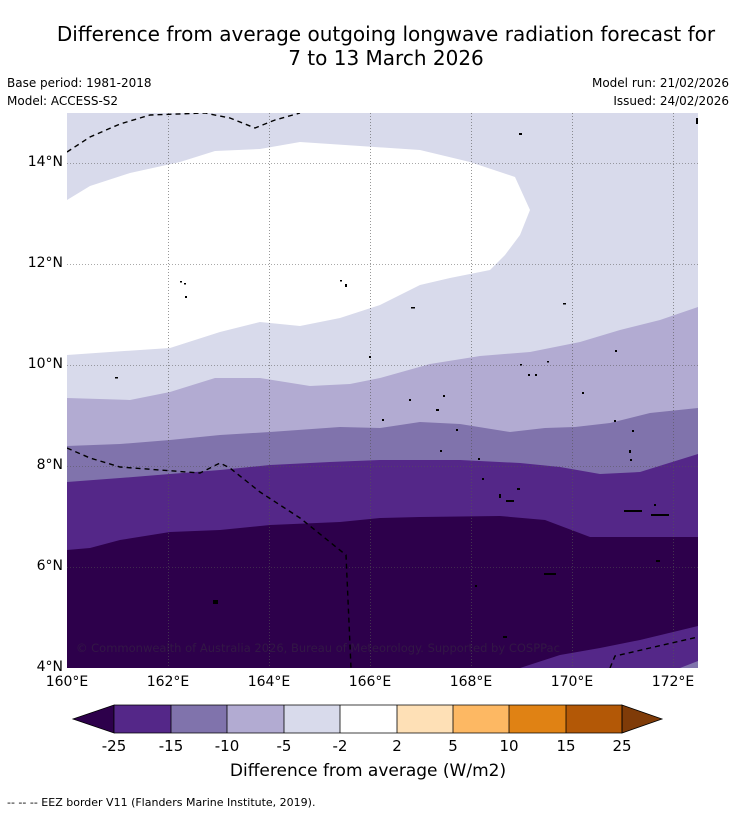  I want to click on colorbar-tick-m2: -2, so click(340, 746).